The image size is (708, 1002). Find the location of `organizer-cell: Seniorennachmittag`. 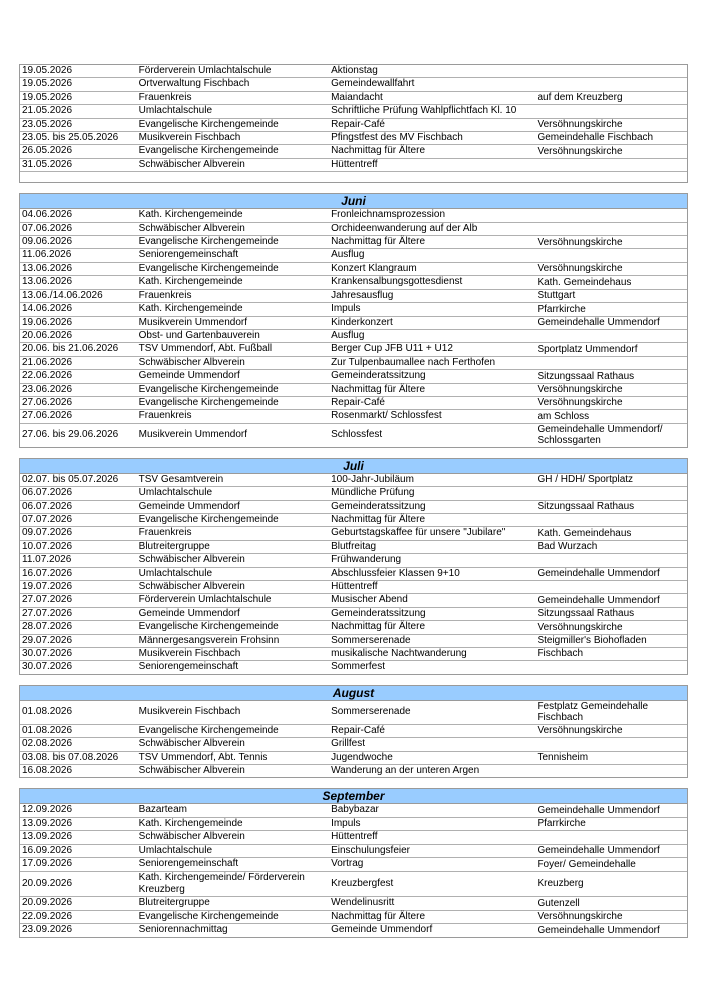

organizer-cell: Seniorennachmittag is located at coordinates (183, 930).